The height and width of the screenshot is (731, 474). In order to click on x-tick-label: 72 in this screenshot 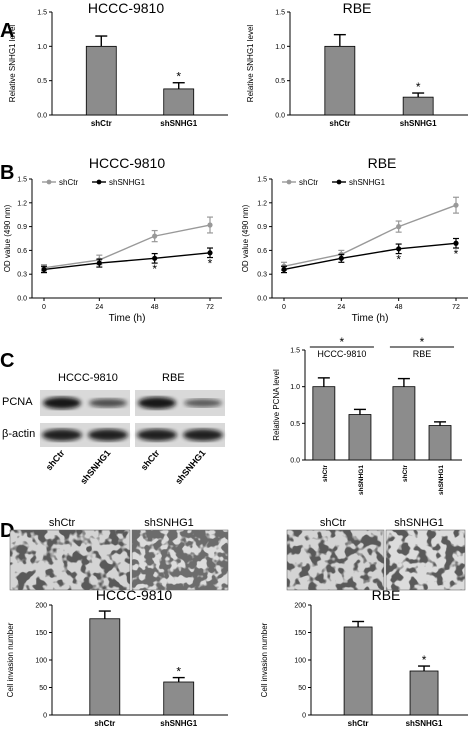, I will do `click(456, 307)`.